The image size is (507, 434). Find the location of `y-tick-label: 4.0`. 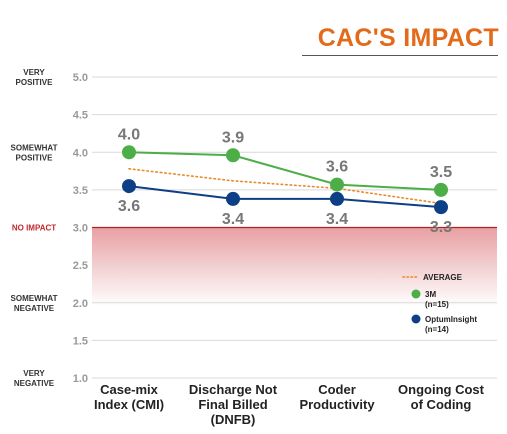

y-tick-label: 4.0 is located at coordinates (80, 153).